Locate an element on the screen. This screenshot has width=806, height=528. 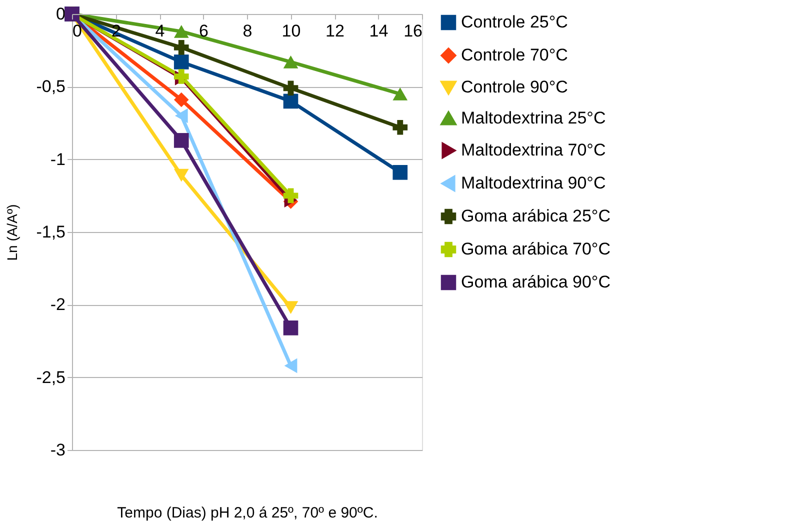
y-tick-label: 0 is located at coordinates (61, 14).